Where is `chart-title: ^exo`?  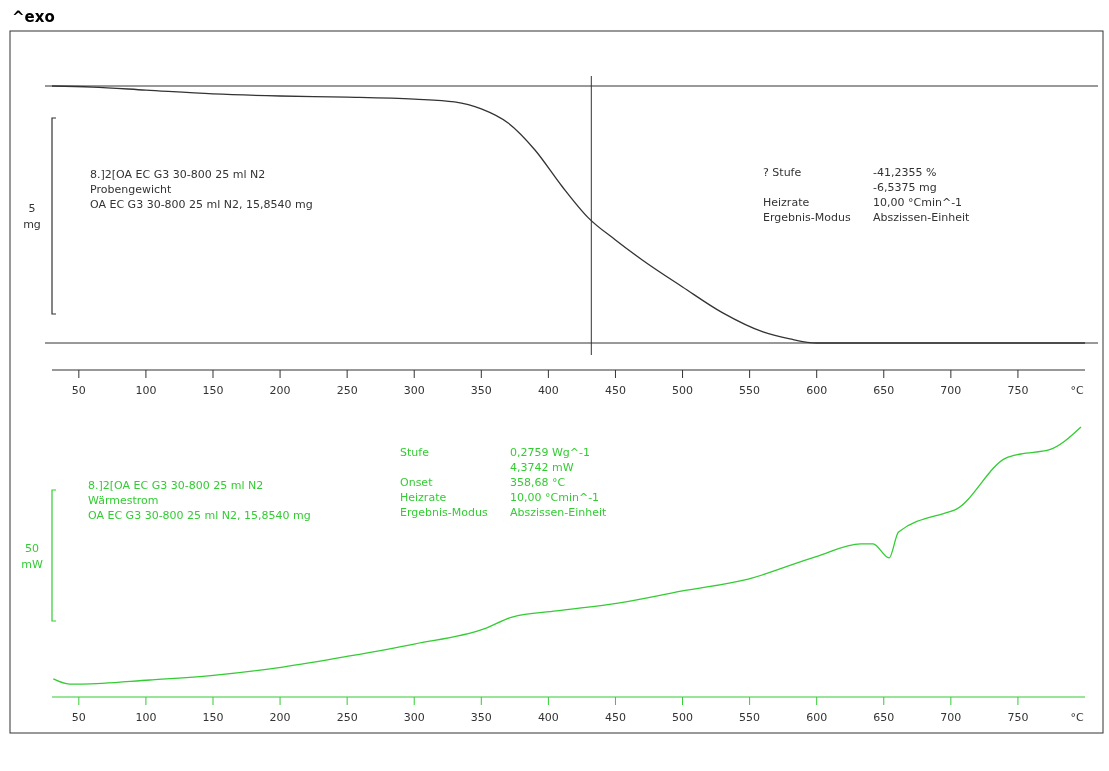 chart-title: ^exo is located at coordinates (33, 17).